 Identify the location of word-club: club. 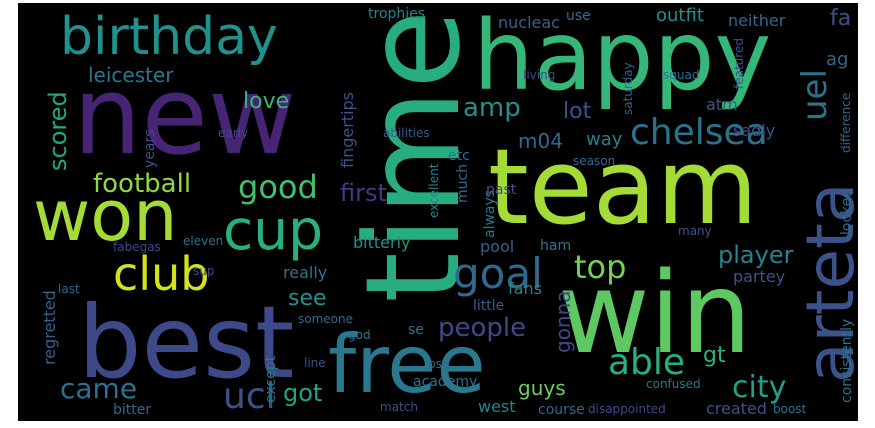
(161, 274).